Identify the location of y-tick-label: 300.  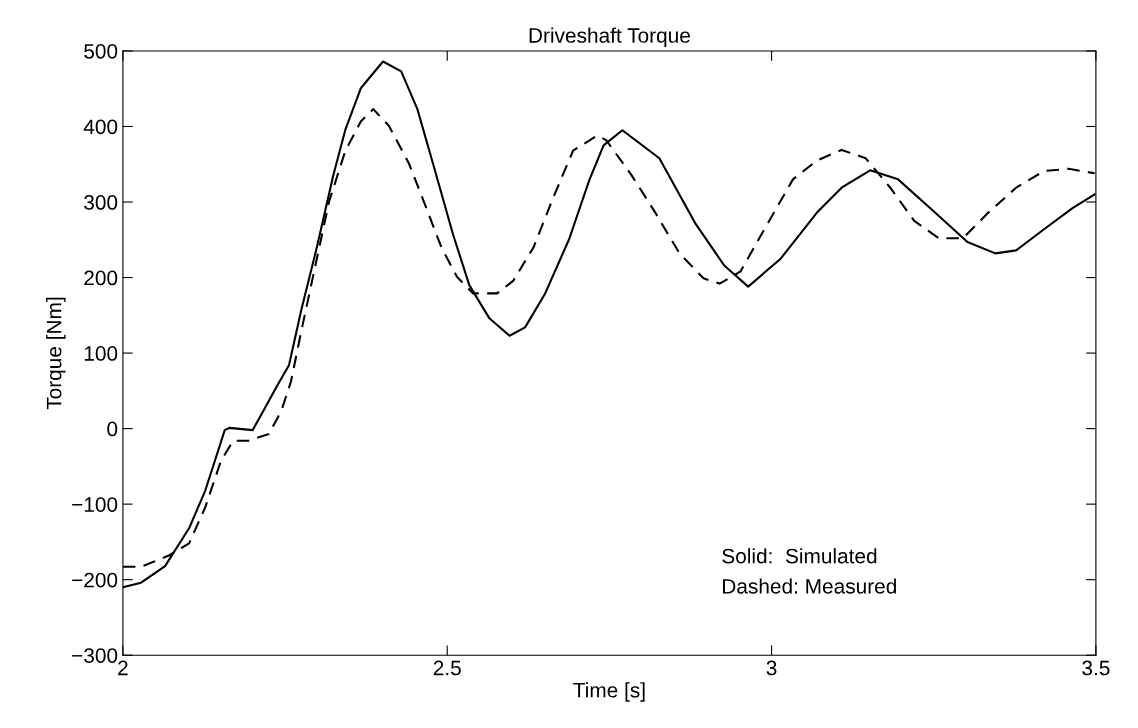
(101, 202).